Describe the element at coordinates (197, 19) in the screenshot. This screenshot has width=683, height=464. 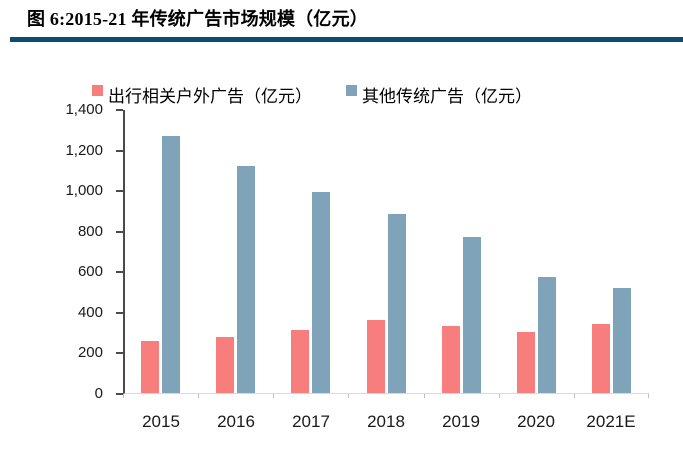
I see `figure-title: 图 6:2015-21 年传统广告市场规模（亿元）` at that location.